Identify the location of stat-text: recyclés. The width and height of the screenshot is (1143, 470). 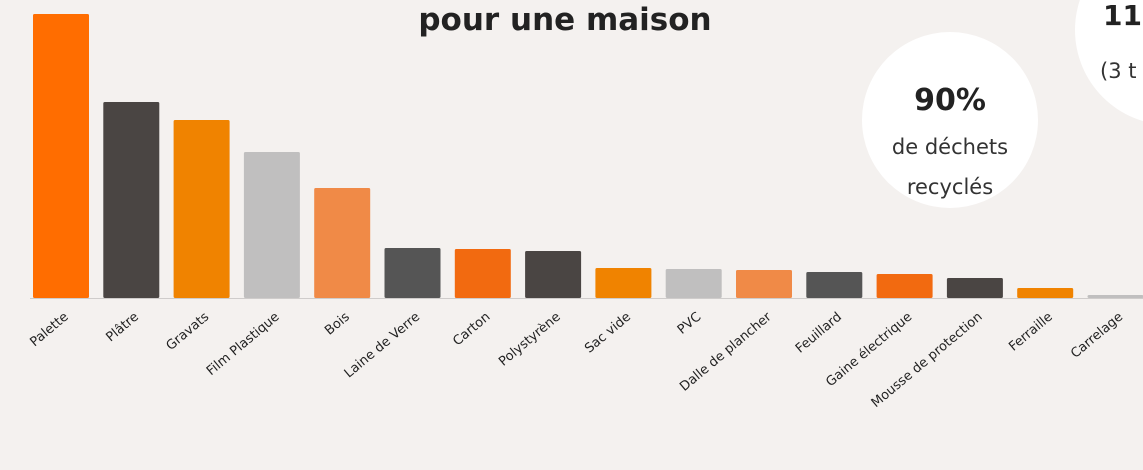
(950, 187).